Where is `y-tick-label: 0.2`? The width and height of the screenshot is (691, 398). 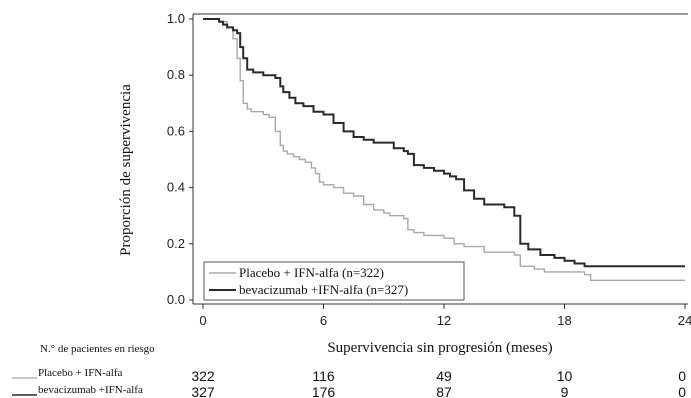 y-tick-label: 0.2 is located at coordinates (176, 243).